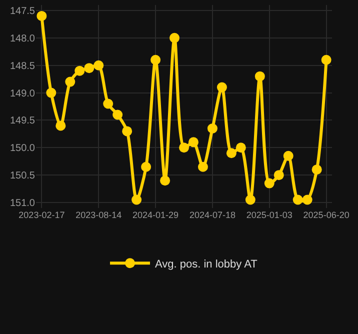 This screenshot has width=358, height=334. What do you see at coordinates (23, 176) in the screenshot?
I see `y-tick-label: 150.5` at bounding box center [23, 176].